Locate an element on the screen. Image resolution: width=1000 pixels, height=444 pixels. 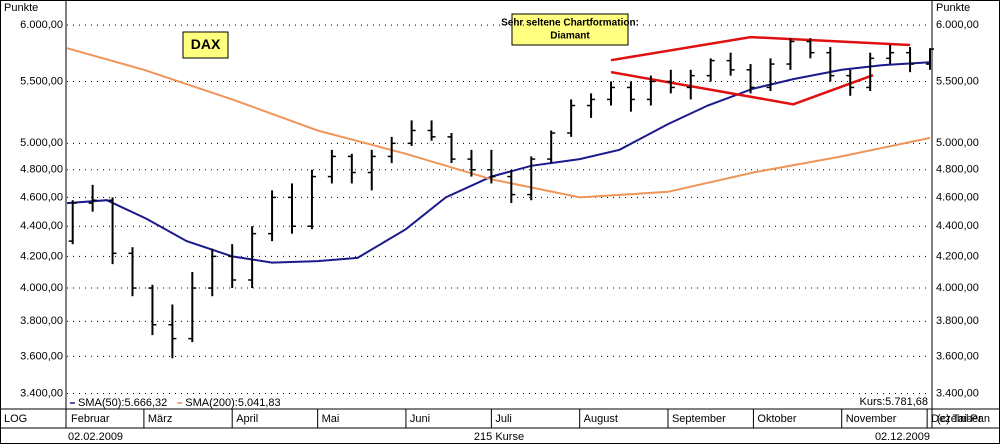
y-tick-label: 3.800,00 is located at coordinates (41, 321).